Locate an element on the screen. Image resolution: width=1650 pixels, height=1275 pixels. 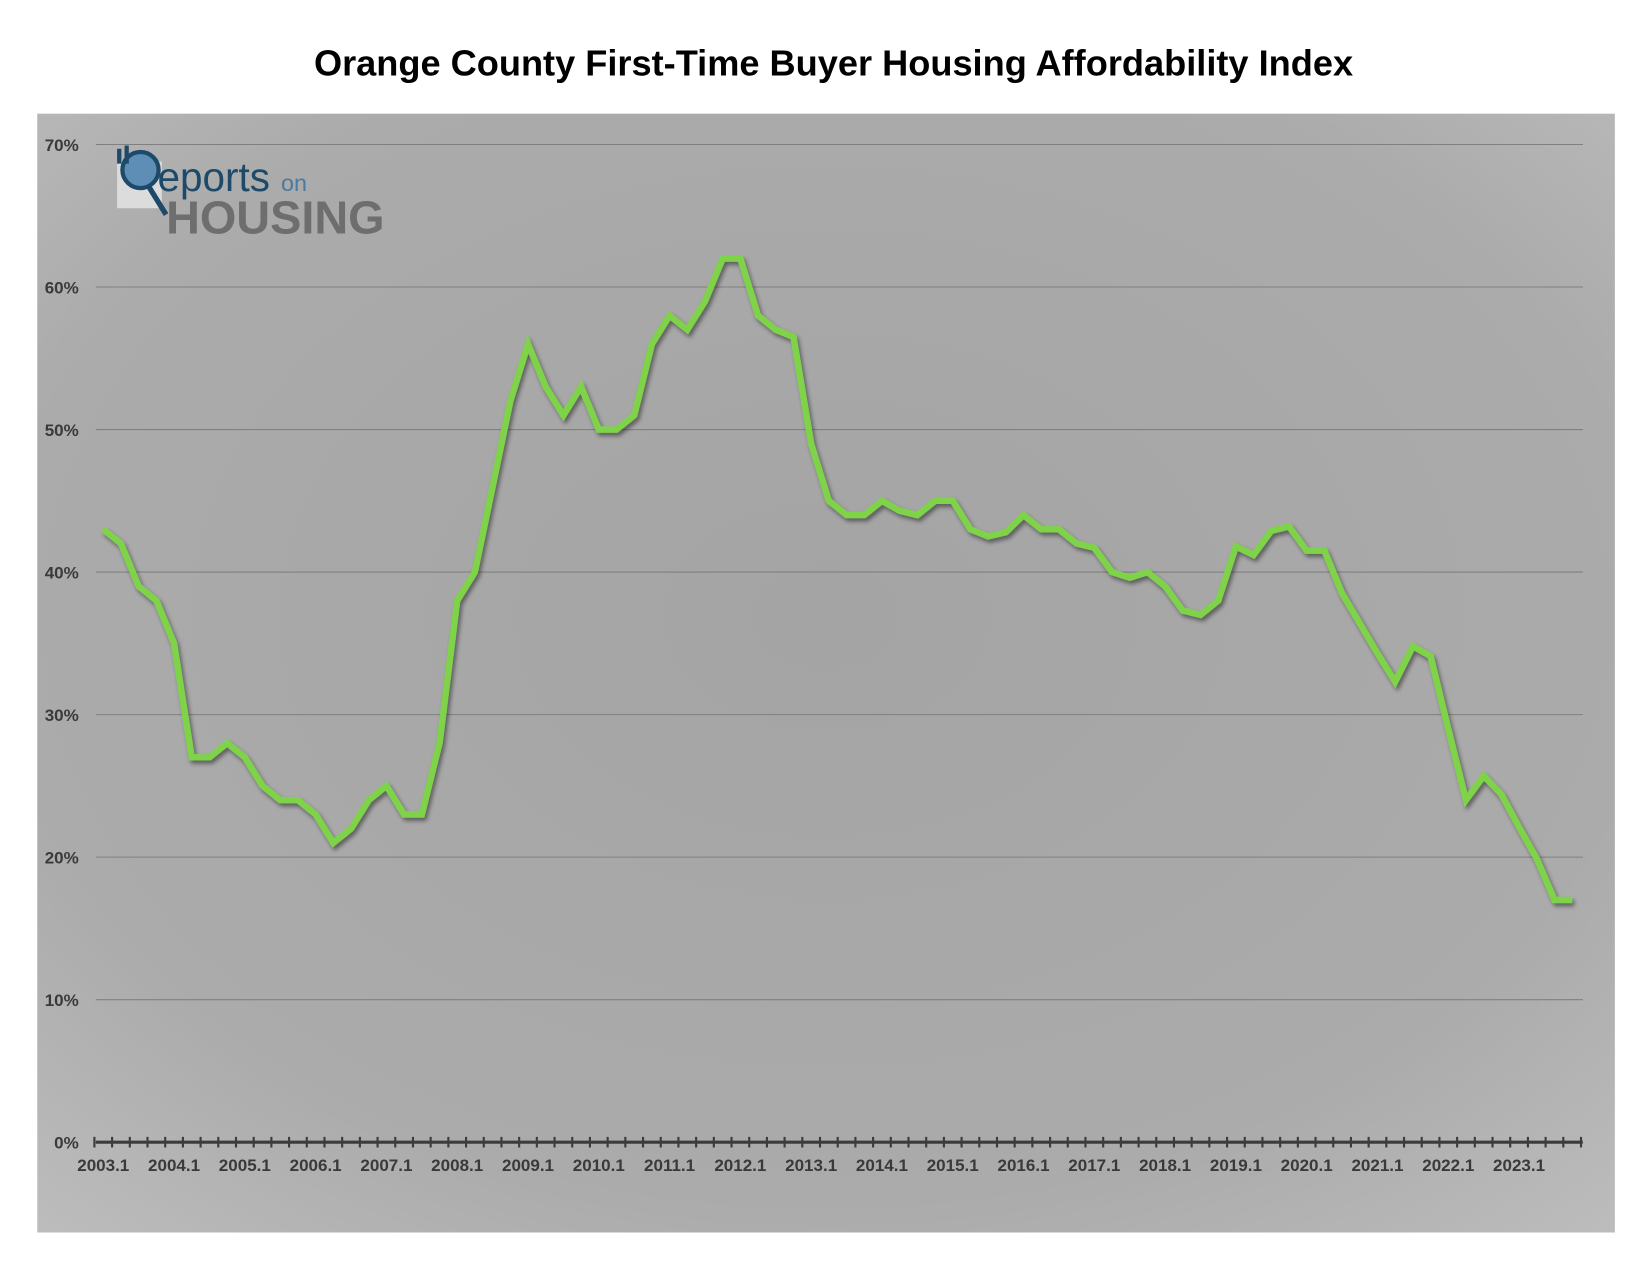
x-tick-label: 2016.1 is located at coordinates (1024, 1165).